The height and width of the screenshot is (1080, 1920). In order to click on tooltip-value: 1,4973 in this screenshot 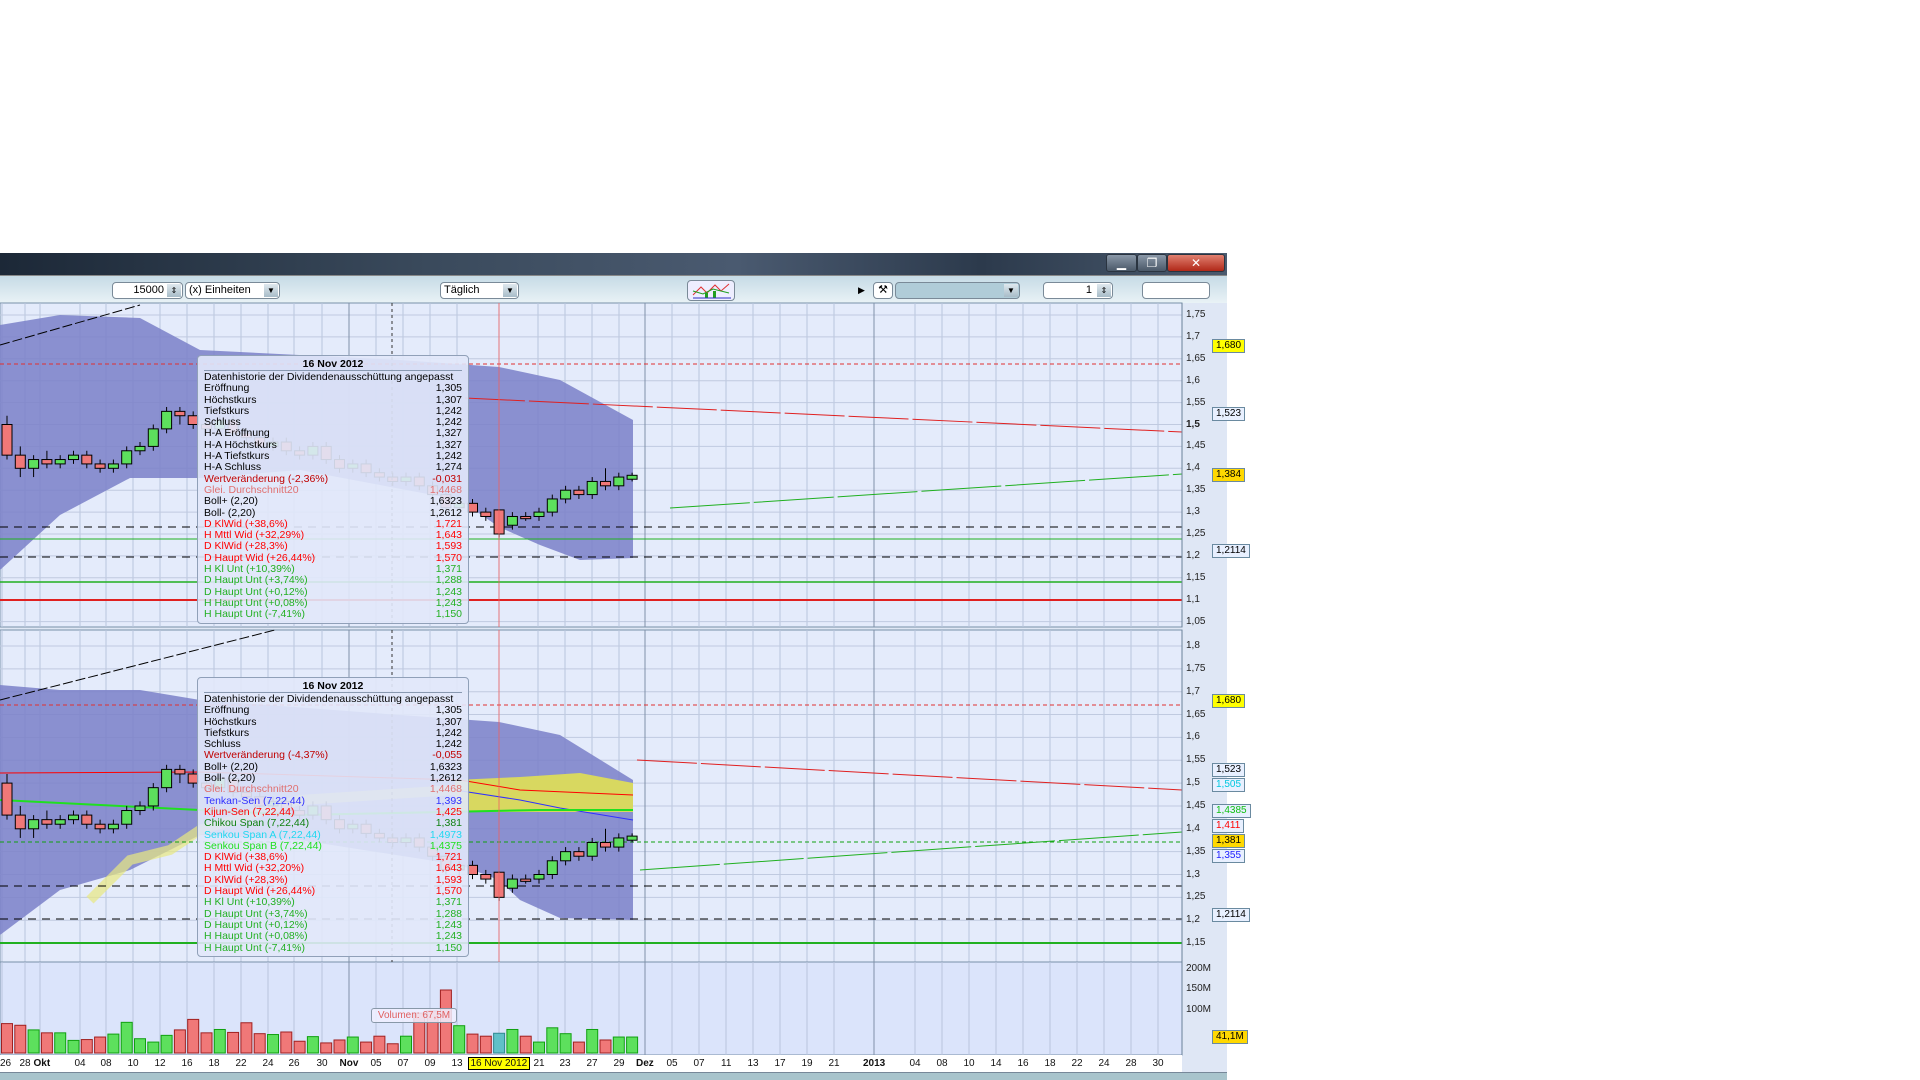, I will do `click(445, 835)`.